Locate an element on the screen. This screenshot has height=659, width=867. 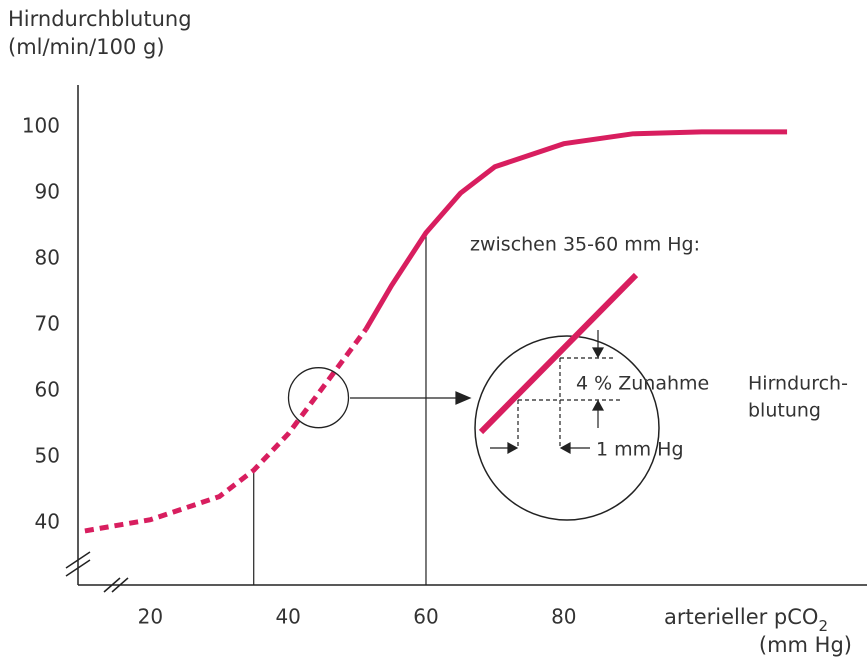
y-axis-label: Hirndurchblutung is located at coordinates (100, 19).